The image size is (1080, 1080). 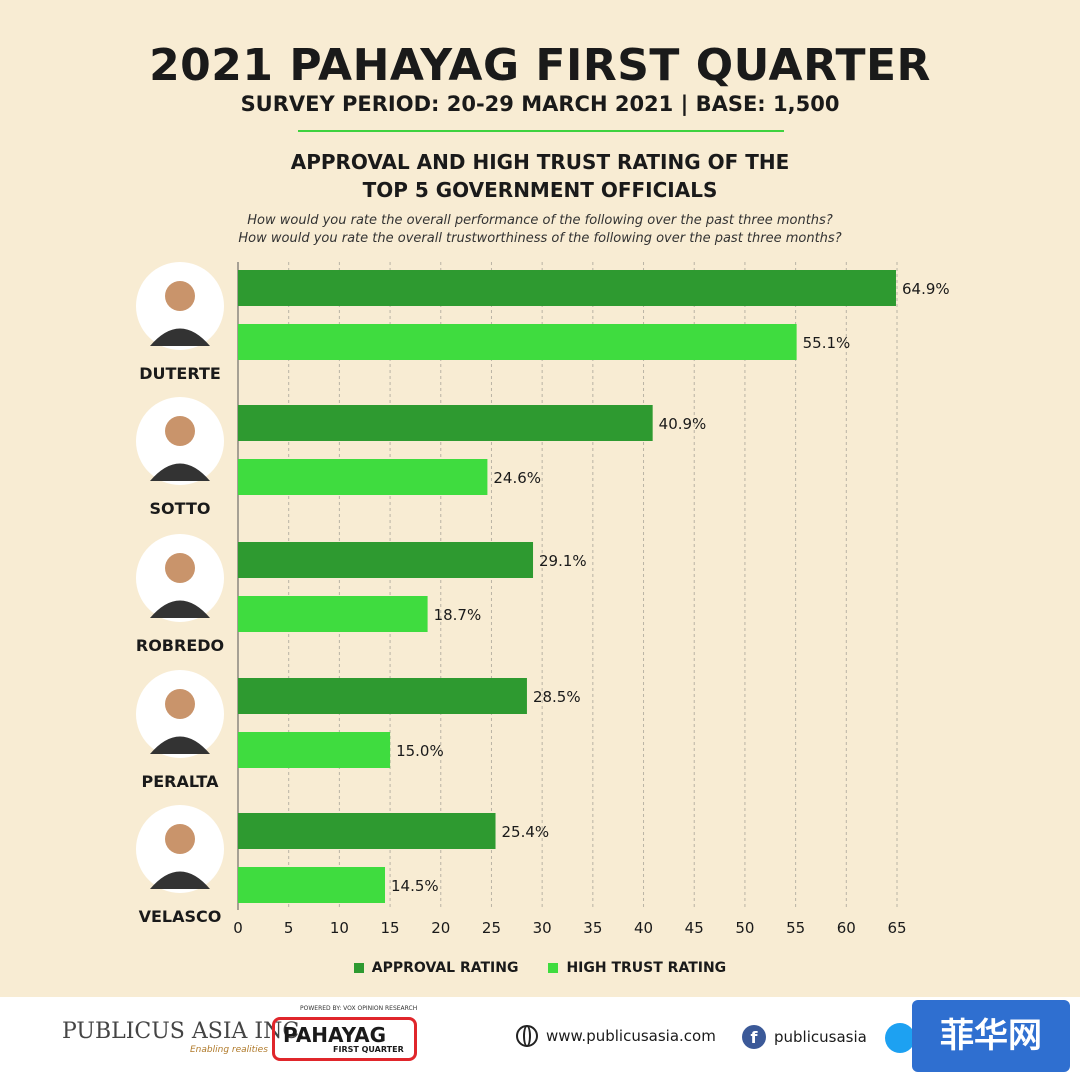 I want to click on pahayag-logo: PAHAYAG FIRST QUARTER, so click(x=344, y=1039).